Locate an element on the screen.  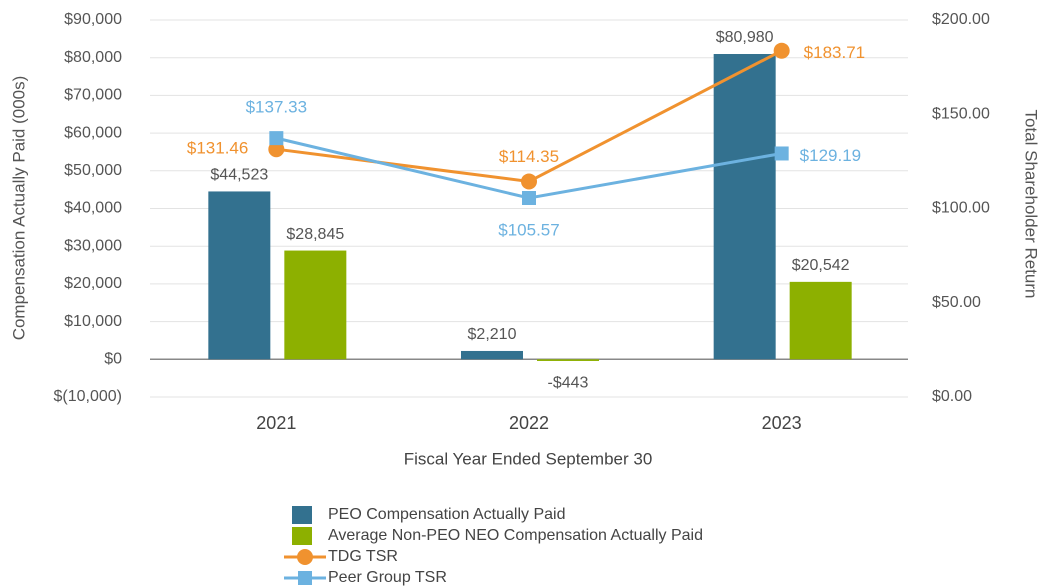
data-label: $28,845 is located at coordinates (315, 234).